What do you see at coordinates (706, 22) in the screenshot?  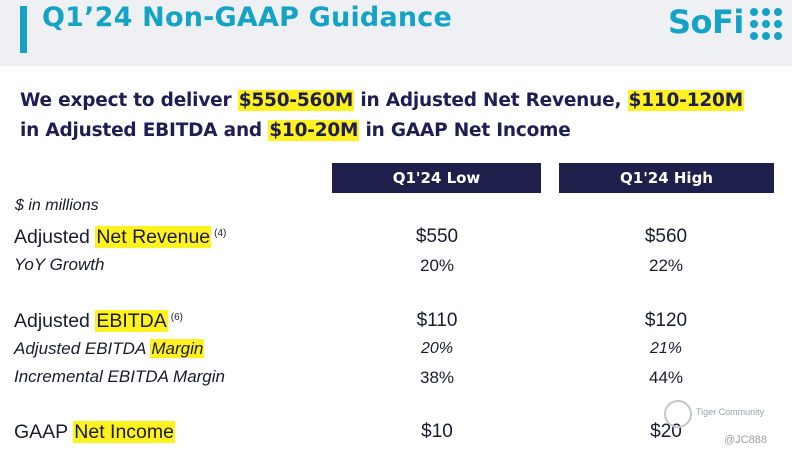 I see `sofi-logo: SoFi` at bounding box center [706, 22].